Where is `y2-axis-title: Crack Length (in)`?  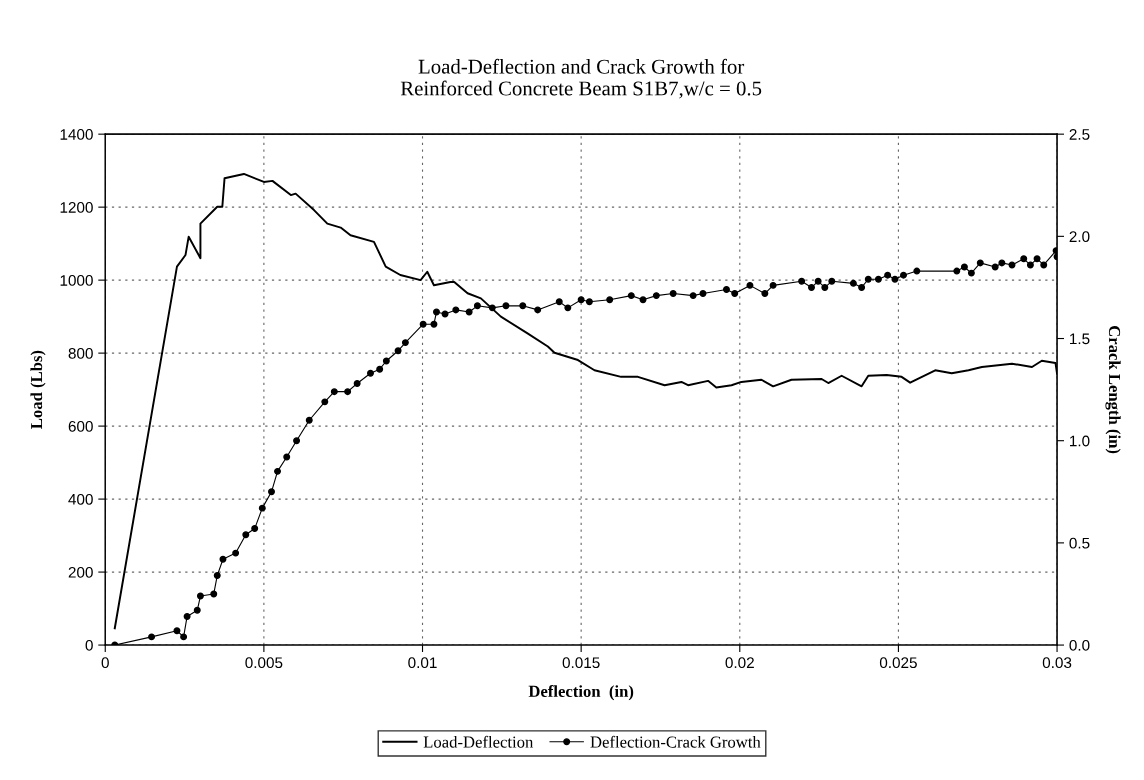
y2-axis-title: Crack Length (in) is located at coordinates (1113, 390).